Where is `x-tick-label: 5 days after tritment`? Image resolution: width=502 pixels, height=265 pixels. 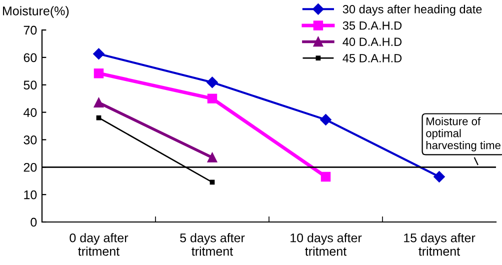
x-tick-label: 5 days after tritment is located at coordinates (212, 244).